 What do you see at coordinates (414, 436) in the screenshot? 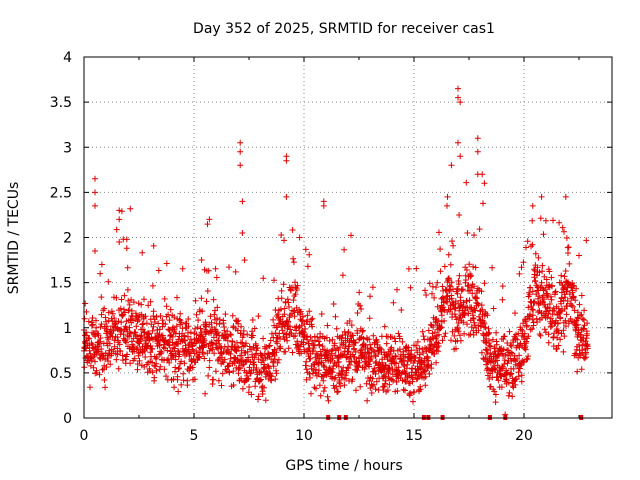
I see `x-tick-label: 15` at bounding box center [414, 436].